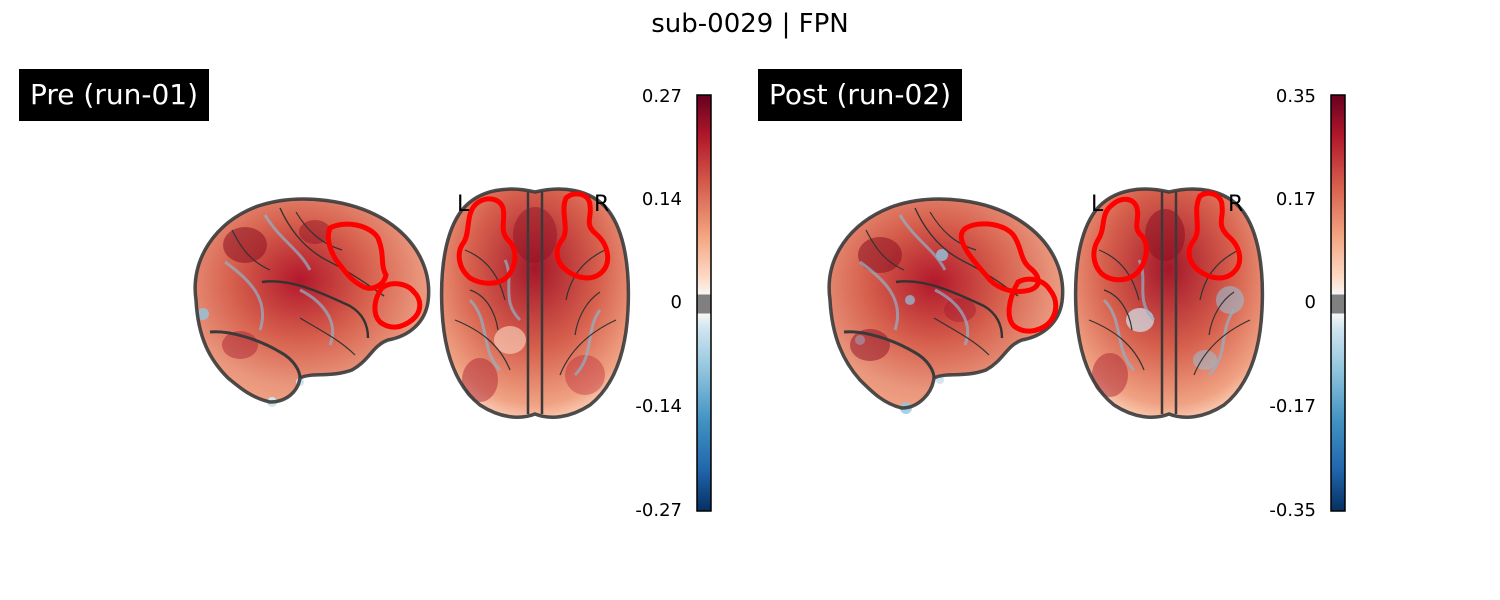  What do you see at coordinates (1169, 303) in the screenshot?
I see `post-axial-view` at bounding box center [1169, 303].